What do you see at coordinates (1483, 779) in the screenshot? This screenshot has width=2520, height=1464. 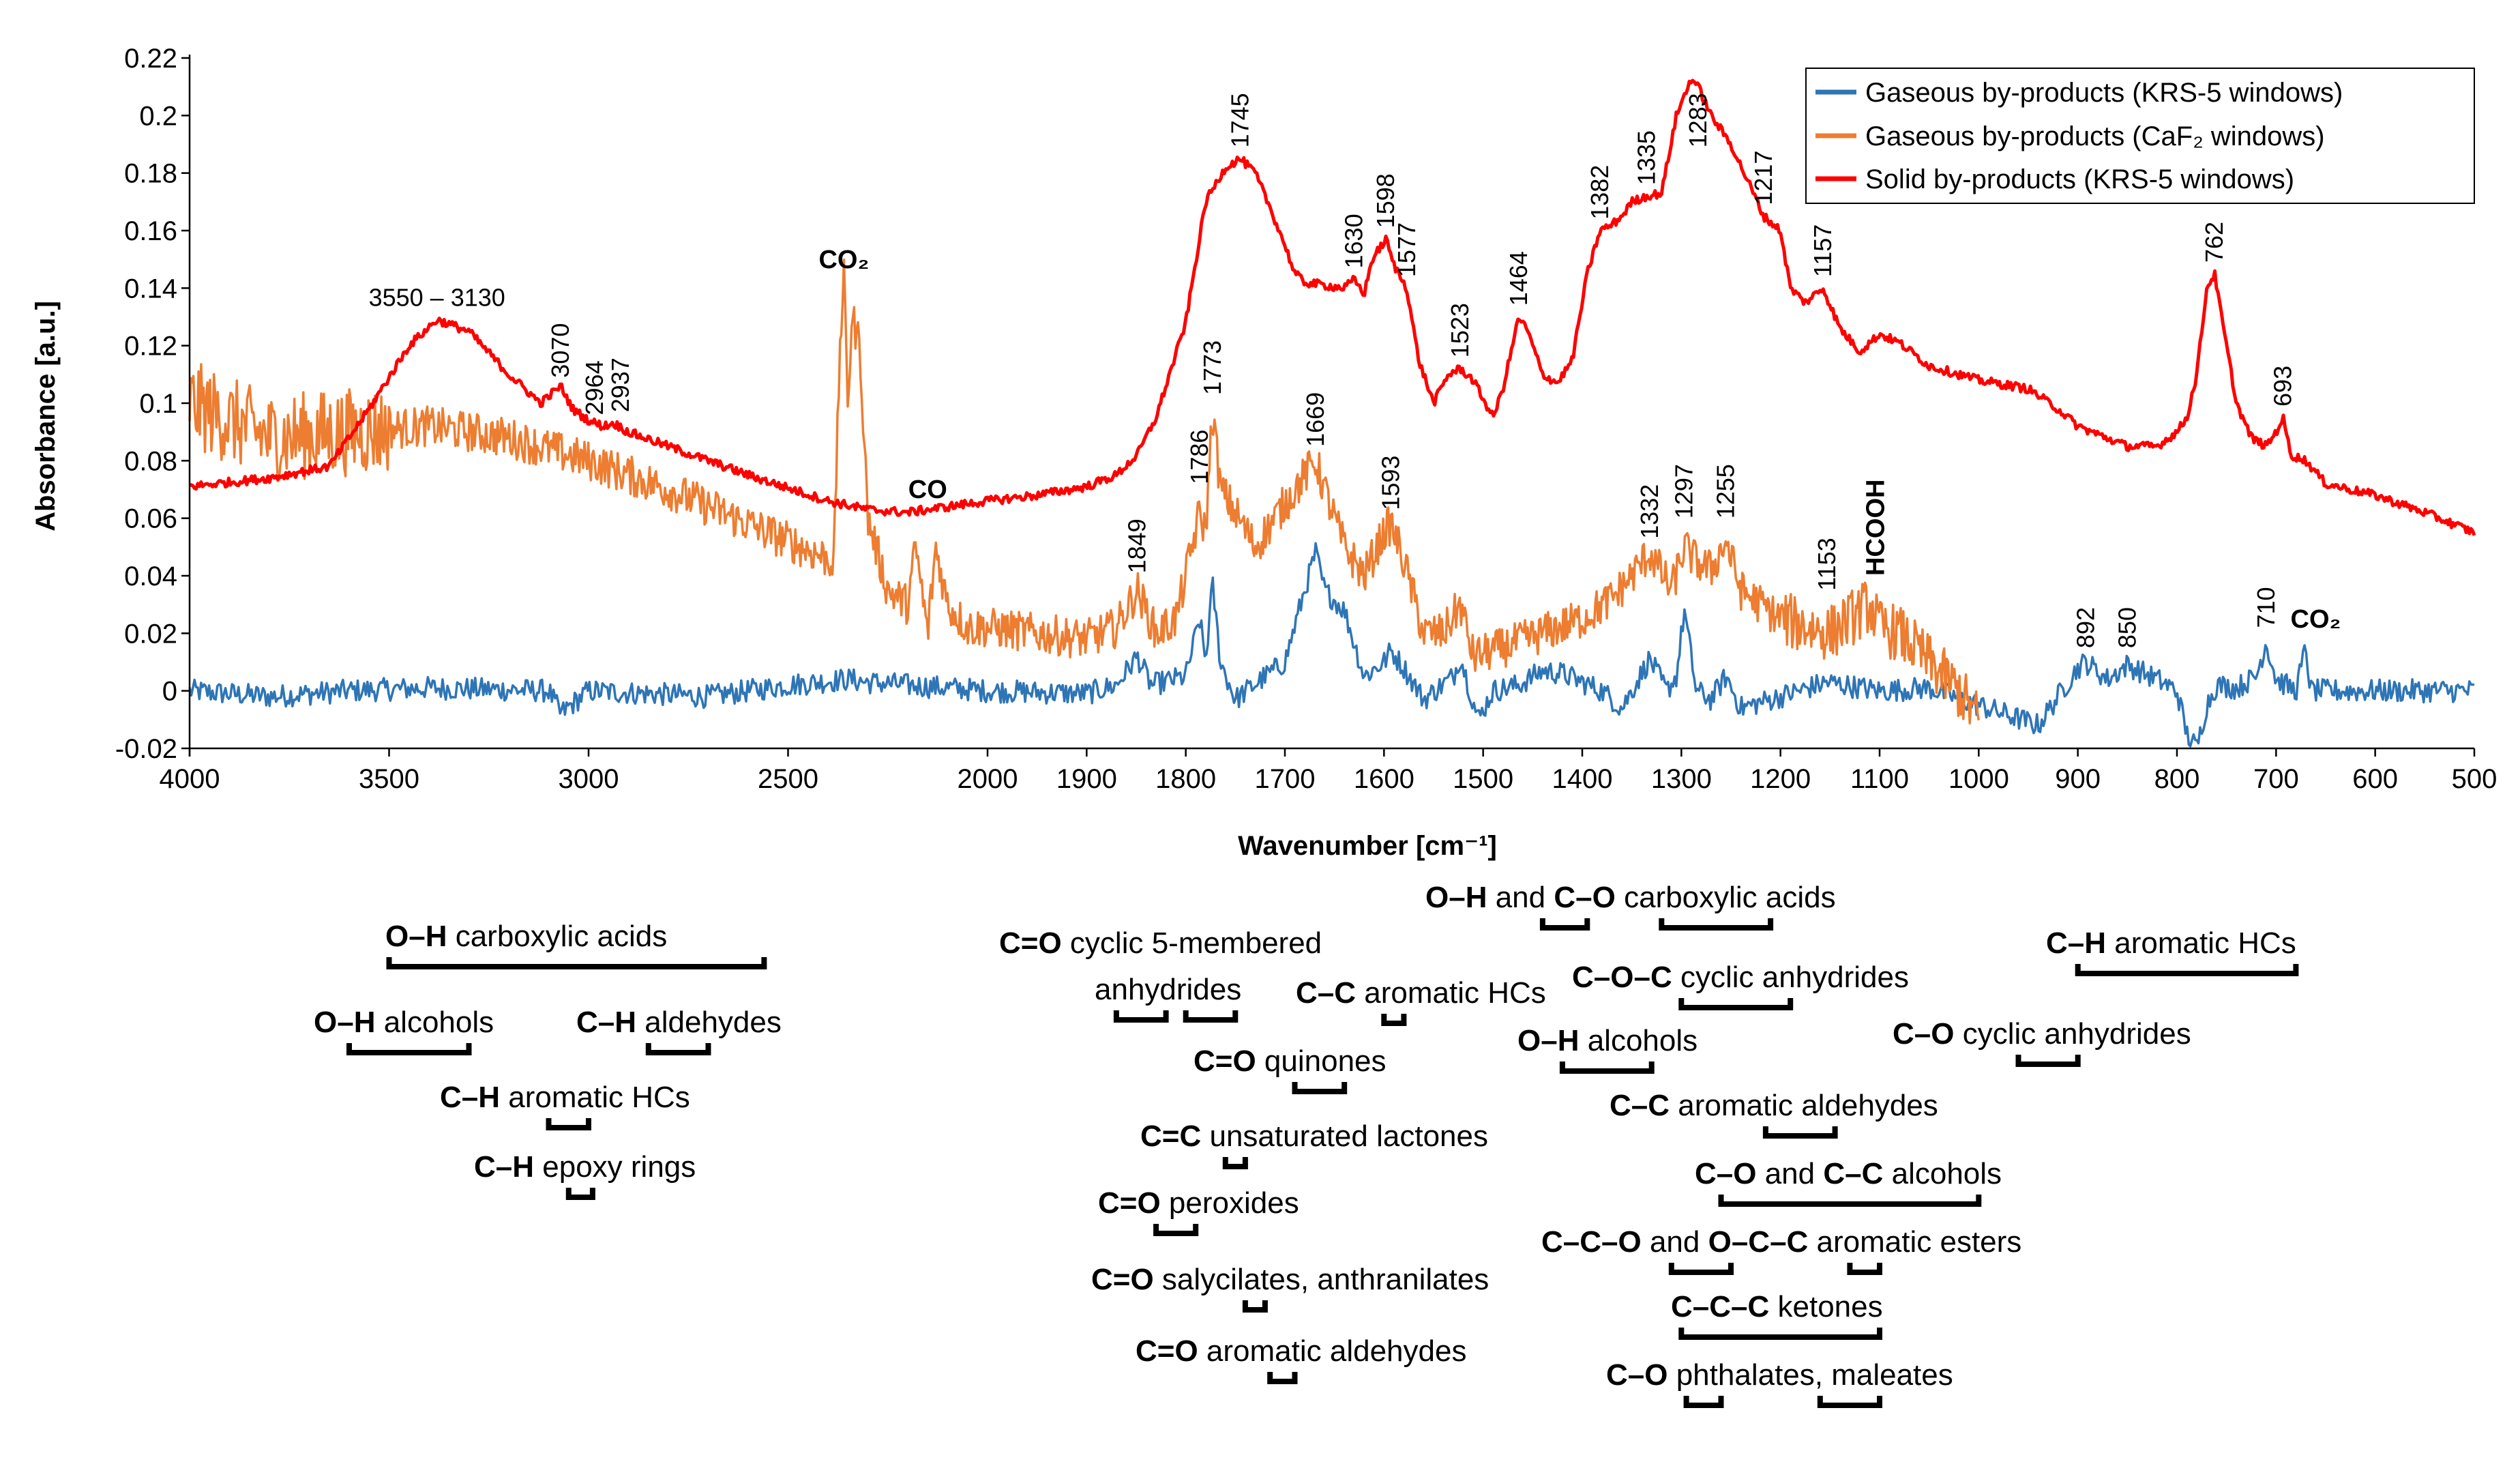 I see `x-tick-label: 1500` at bounding box center [1483, 779].